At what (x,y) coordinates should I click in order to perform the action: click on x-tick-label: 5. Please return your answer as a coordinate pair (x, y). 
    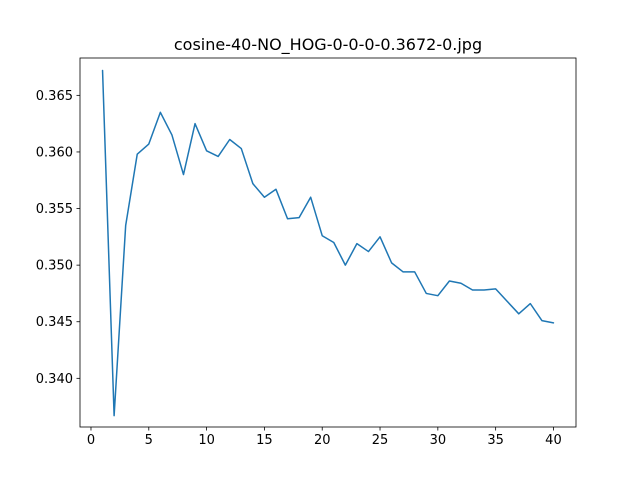
    Looking at the image, I should click on (149, 440).